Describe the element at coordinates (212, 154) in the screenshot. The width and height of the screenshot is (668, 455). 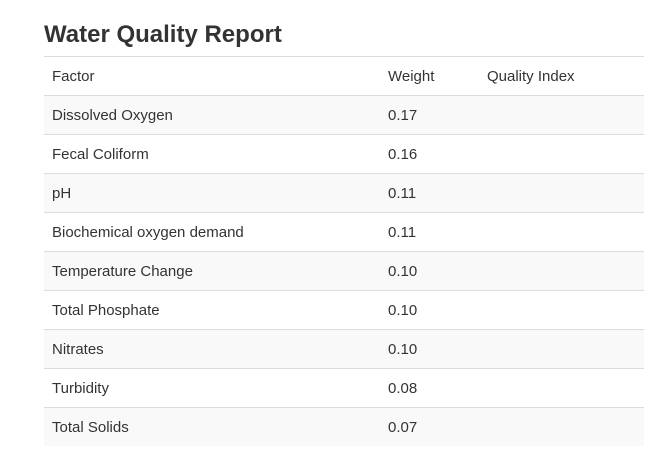
I see `factor-cell: Fecal Coliform` at that location.